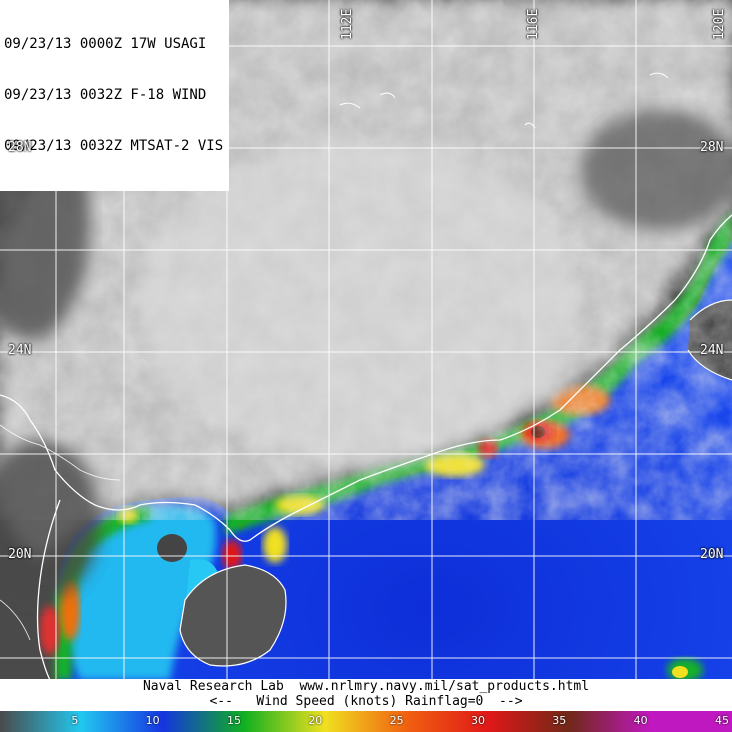  I want to click on footer-legend-title: <-- Wind Speed (knots) Rainflag=0 -->, so click(366, 701).